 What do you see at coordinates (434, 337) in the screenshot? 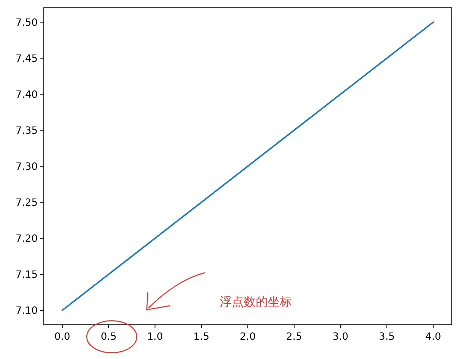
I see `x-tick-label: 4.0` at bounding box center [434, 337].